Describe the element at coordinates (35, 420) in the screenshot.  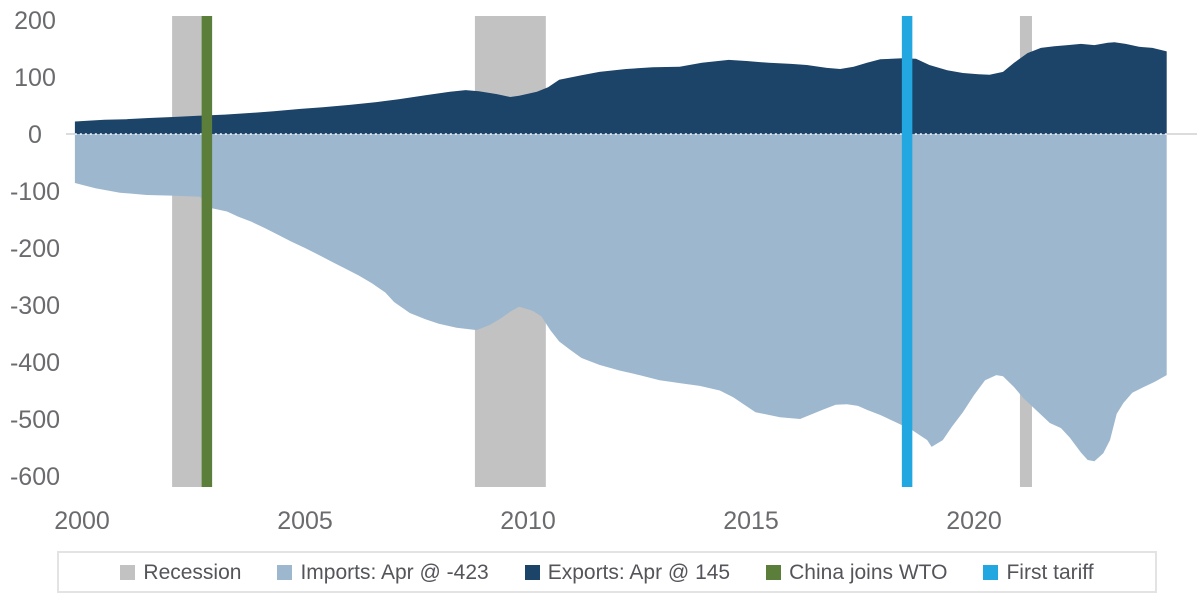
I see `y-axis-tick-label: -500` at that location.